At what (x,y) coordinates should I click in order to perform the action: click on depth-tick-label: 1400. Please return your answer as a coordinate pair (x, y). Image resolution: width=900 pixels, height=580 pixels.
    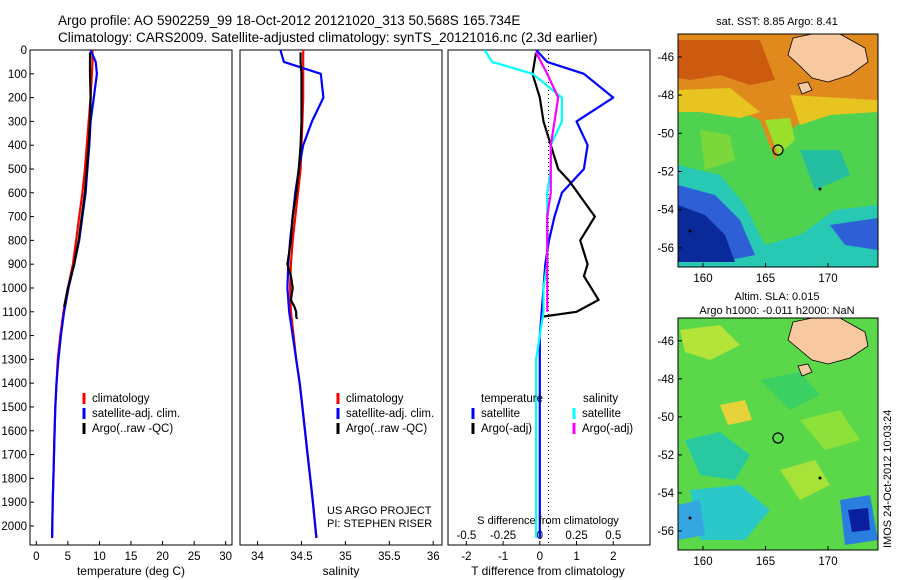
    Looking at the image, I should click on (14, 384).